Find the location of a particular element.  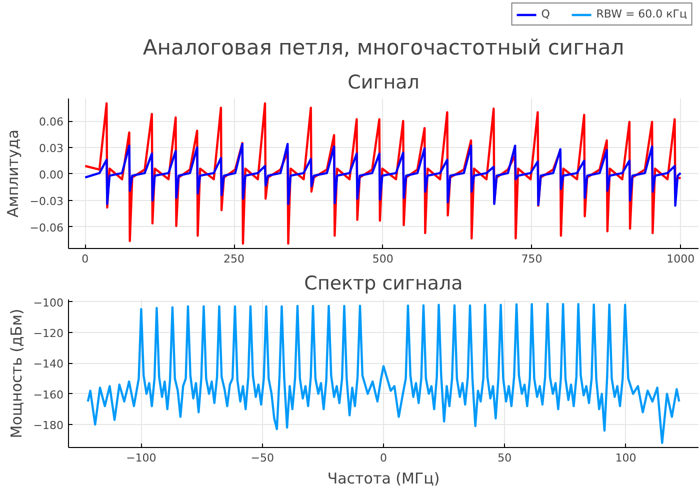

y-tick-label: −0.03 is located at coordinates (47, 201).